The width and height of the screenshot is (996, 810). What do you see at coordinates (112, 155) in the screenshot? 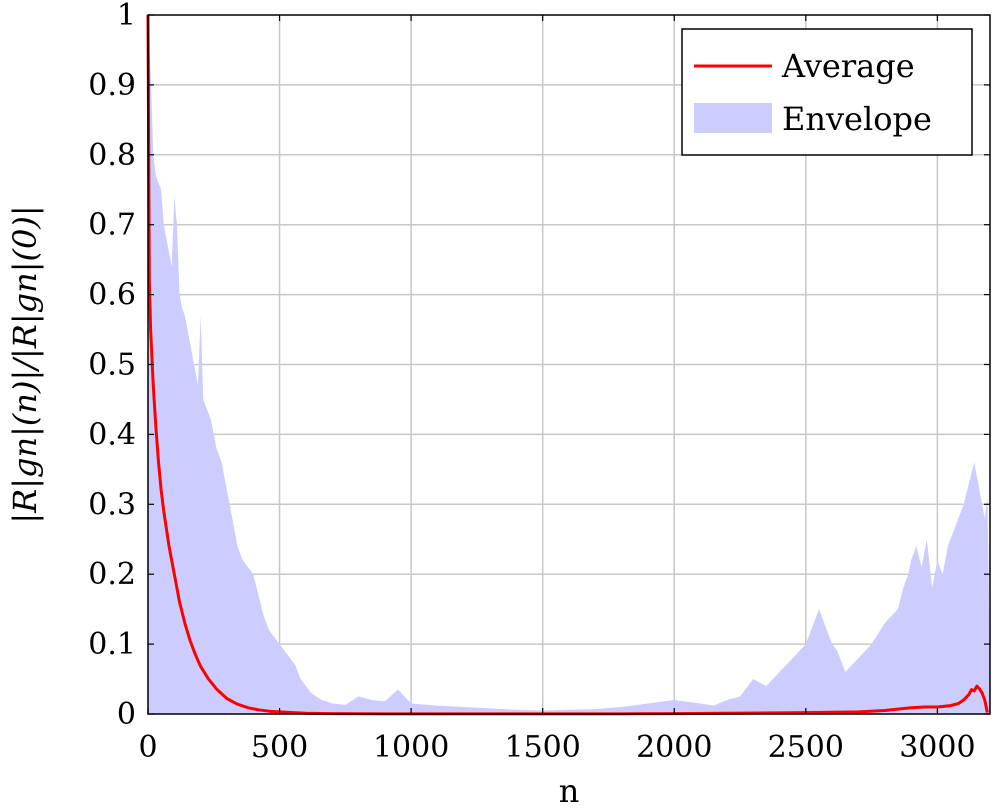
I see `y-tick-label-8: 0.8` at bounding box center [112, 155].